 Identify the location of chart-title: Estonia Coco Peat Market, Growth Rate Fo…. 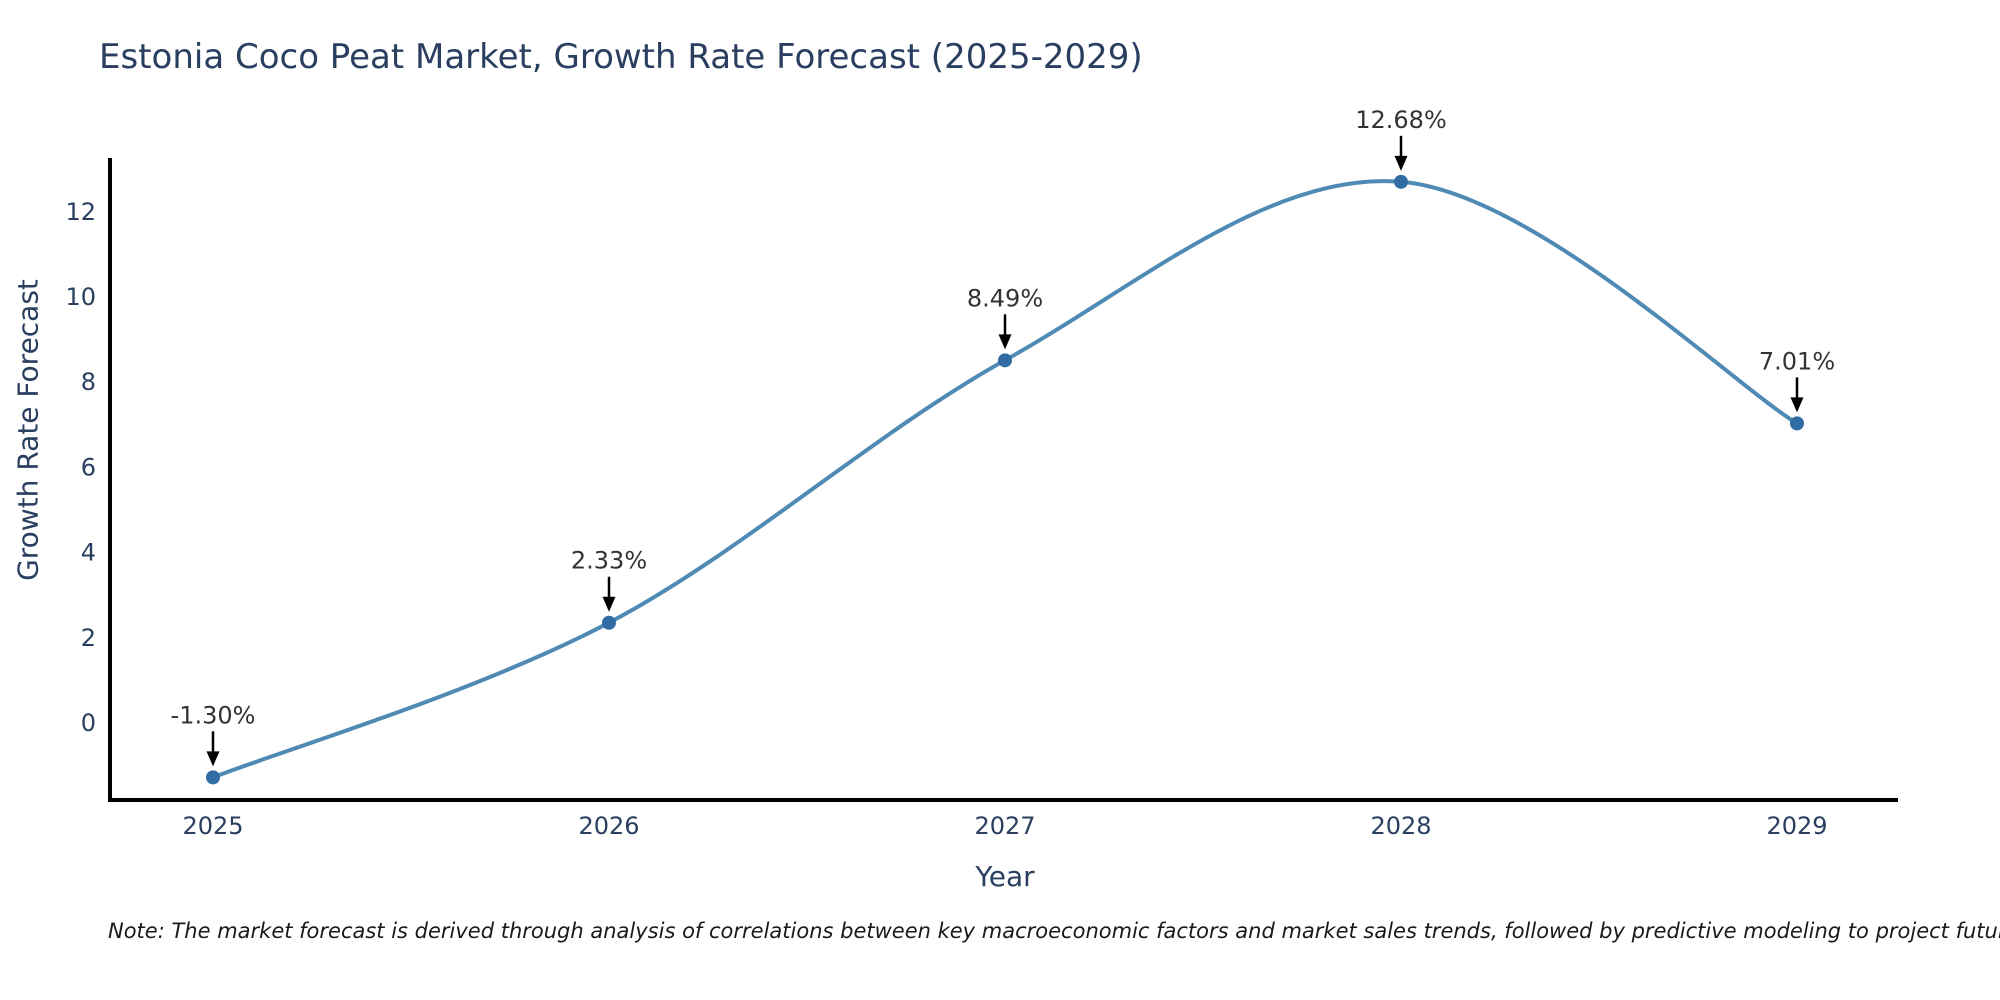
(621, 57).